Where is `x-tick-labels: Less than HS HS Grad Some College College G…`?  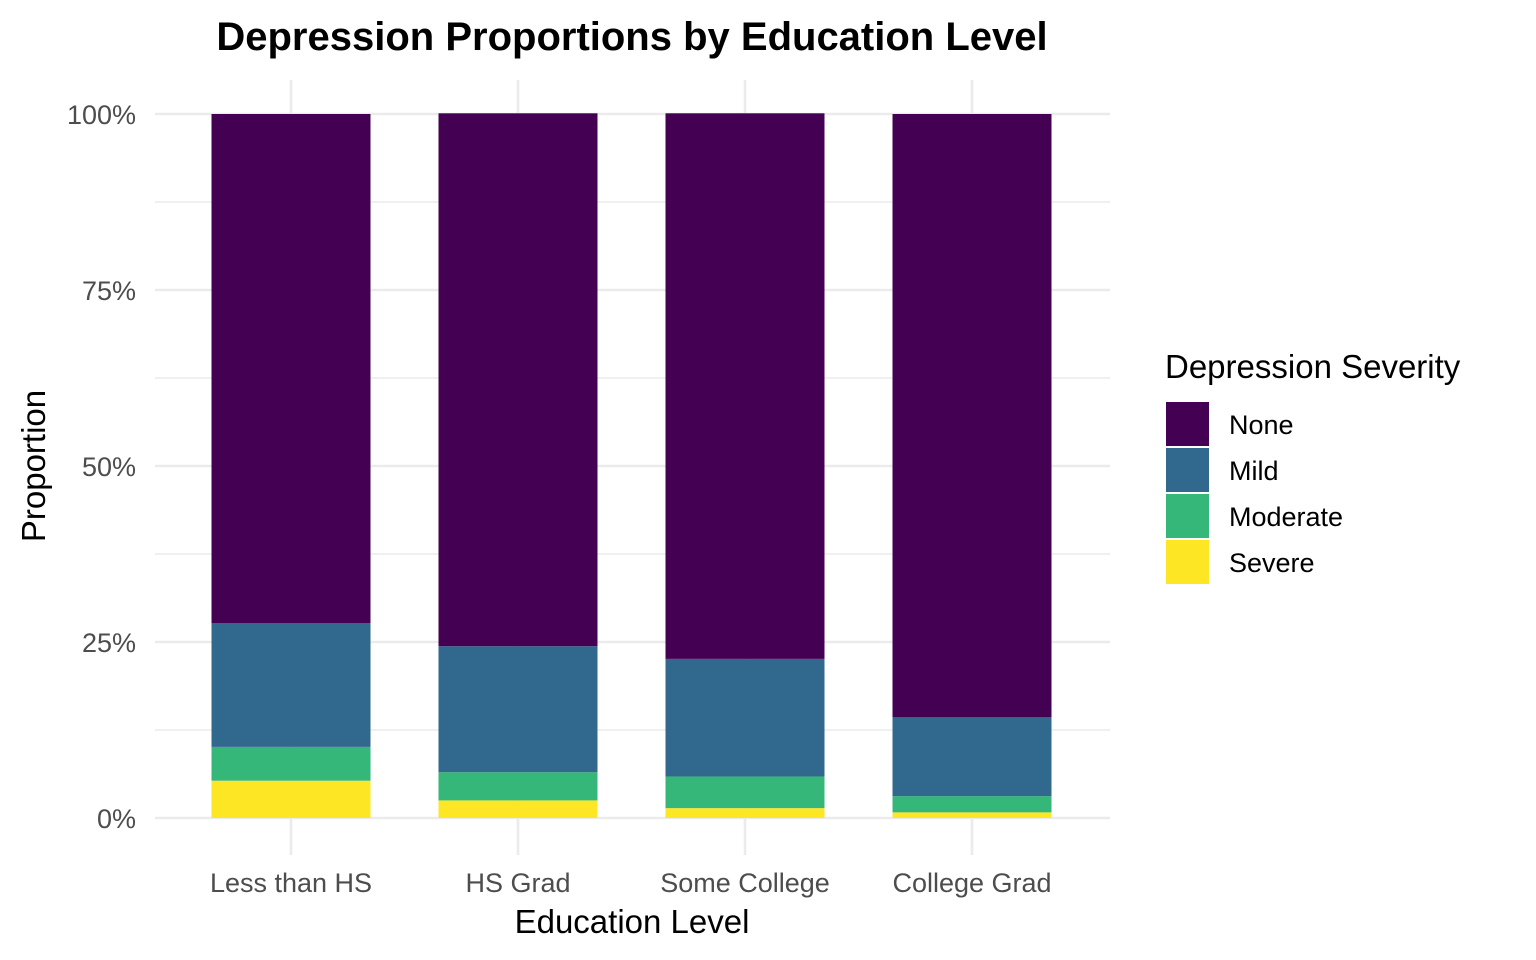 x-tick-labels: Less than HS HS Grad Some College College G… is located at coordinates (631, 883).